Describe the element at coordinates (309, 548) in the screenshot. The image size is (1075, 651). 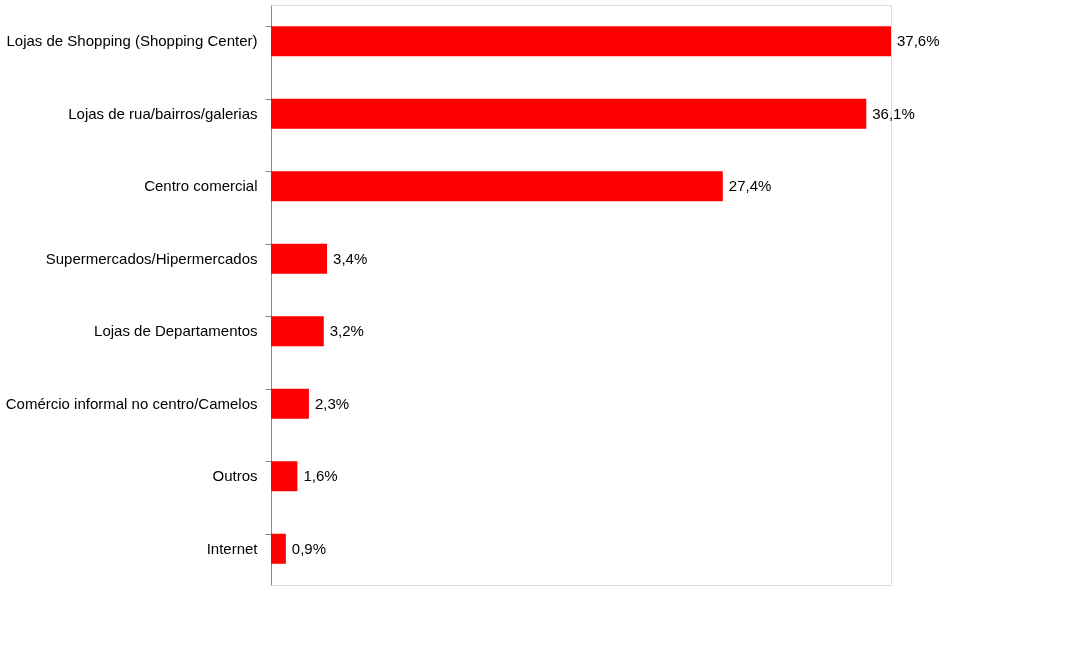
I see `data-label: 0,9%` at that location.